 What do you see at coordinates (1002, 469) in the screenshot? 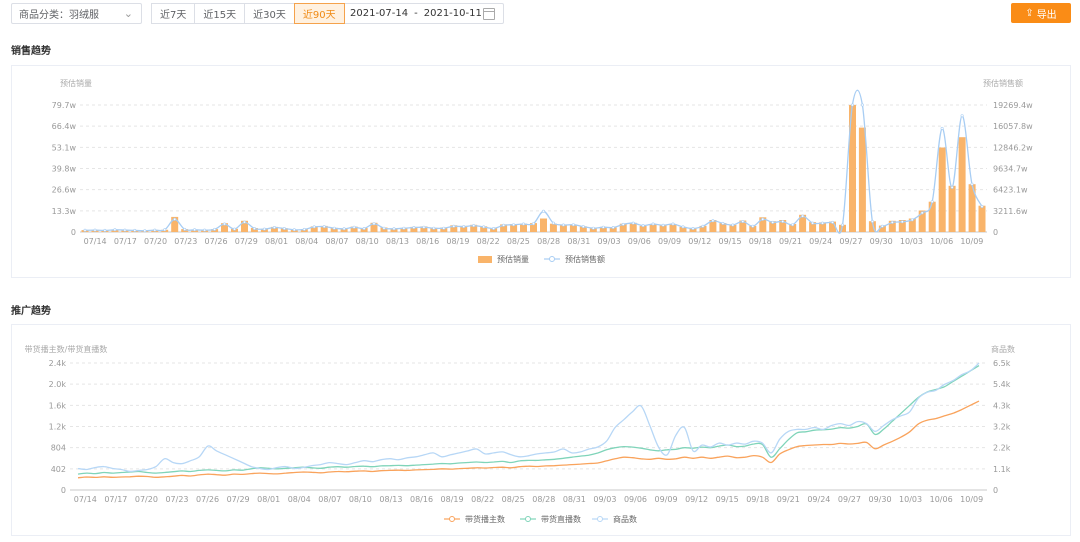
I see `y-tick-right: 1.1k` at bounding box center [1002, 469].